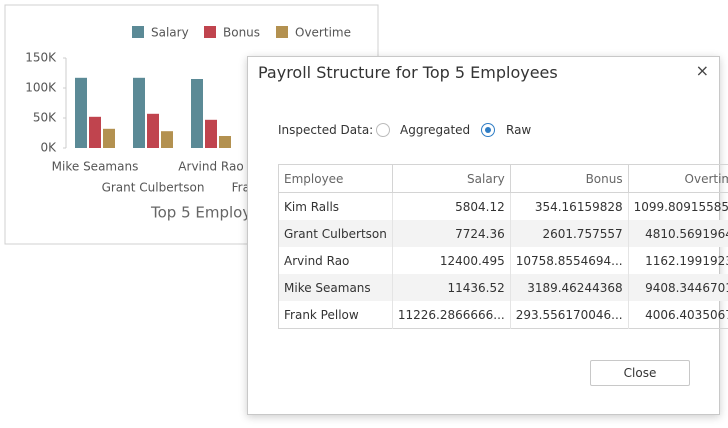  What do you see at coordinates (678, 260) in the screenshot?
I see `table-cell: 1162.19919239` at bounding box center [678, 260].